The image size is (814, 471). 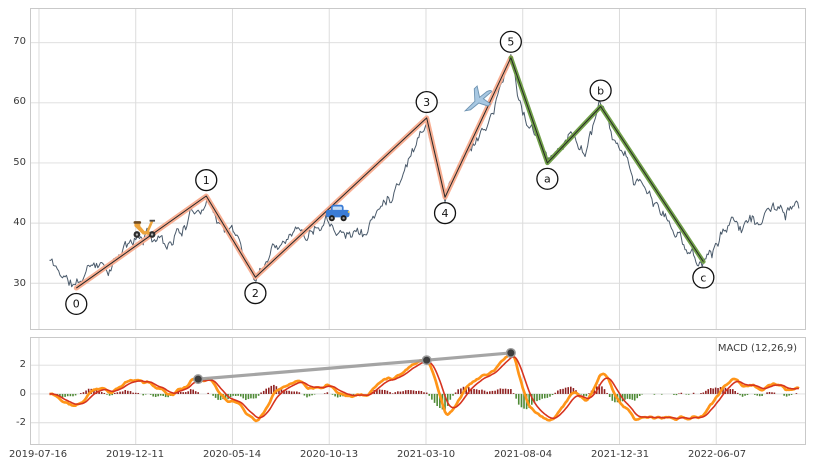 I want to click on wave-label-4: 4, so click(x=445, y=213).